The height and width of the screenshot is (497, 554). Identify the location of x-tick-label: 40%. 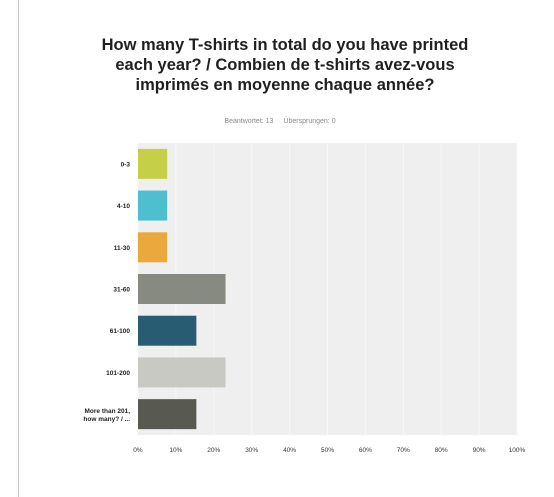
(289, 450).